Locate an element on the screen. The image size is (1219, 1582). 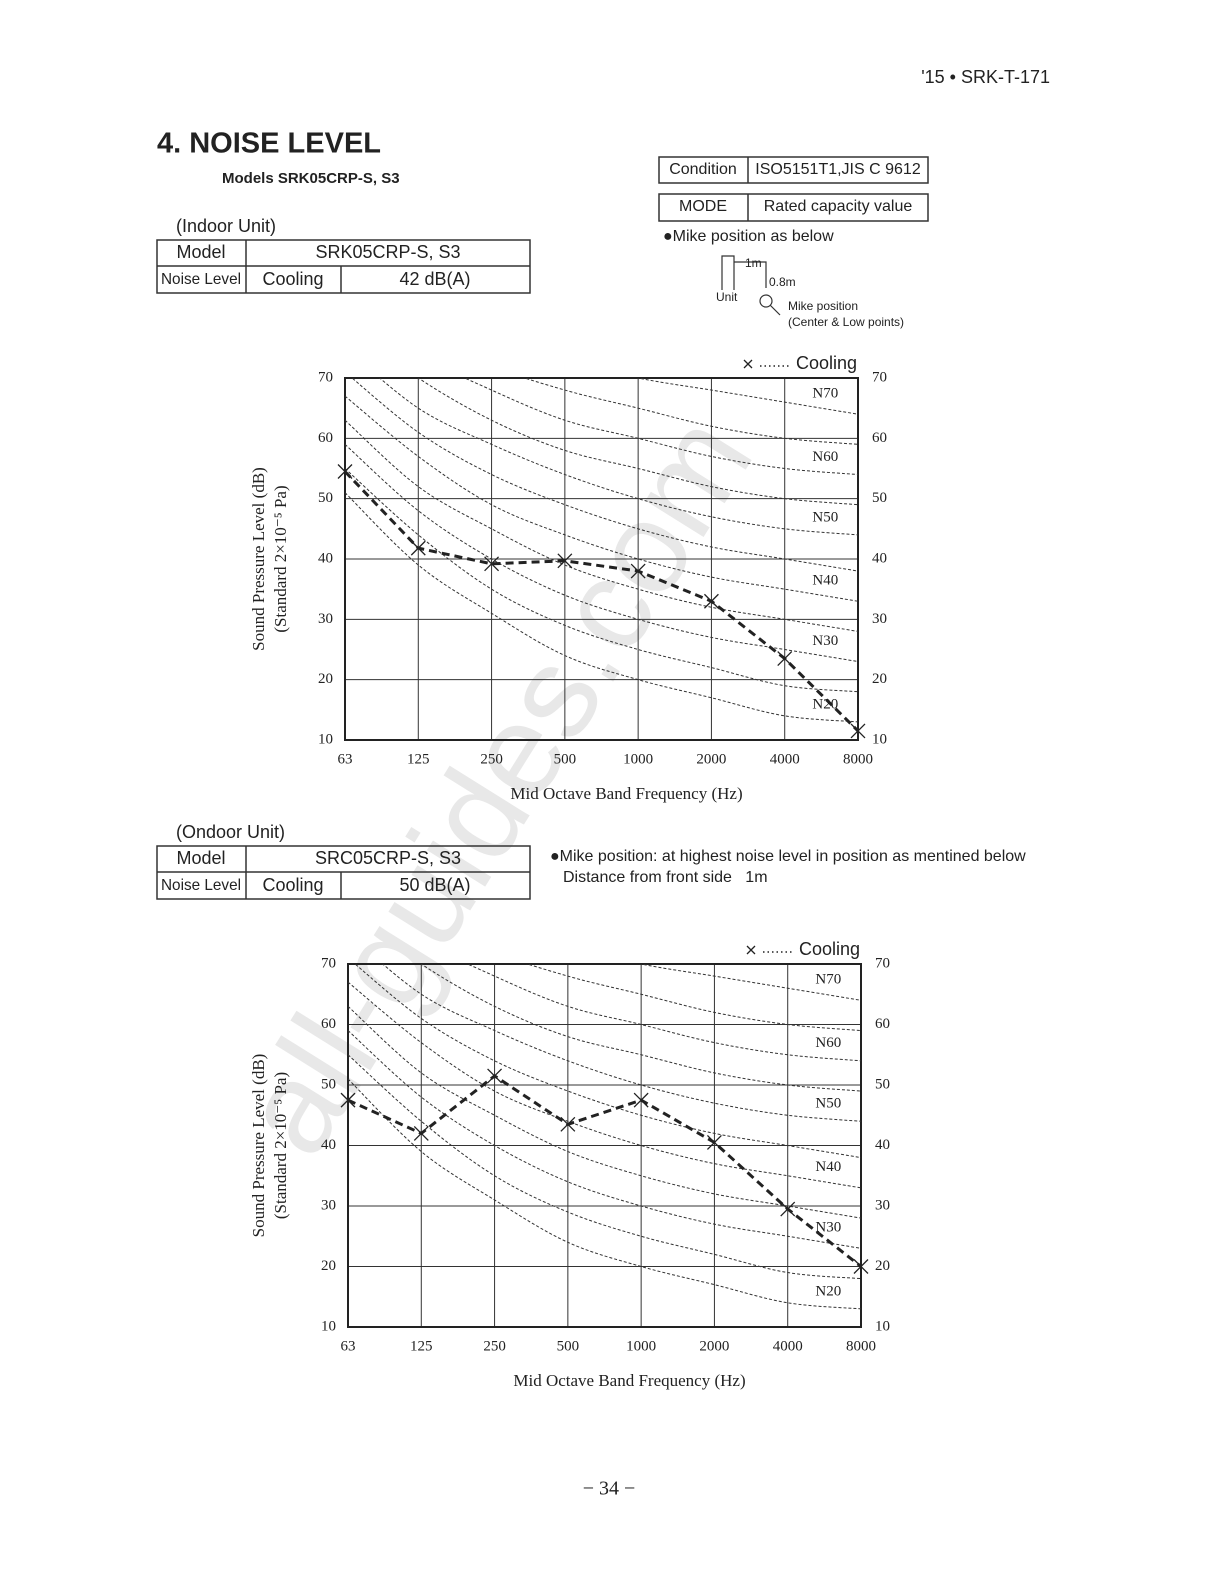
mike-diagram is located at coordinates (751, 285).